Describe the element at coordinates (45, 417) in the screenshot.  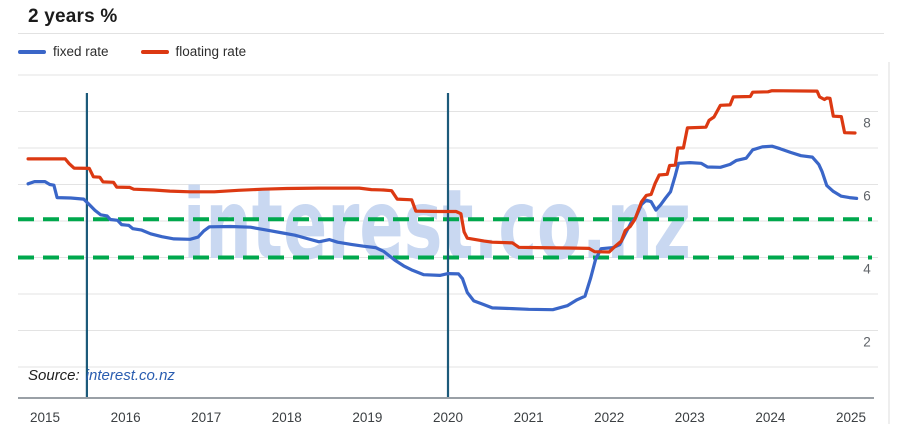
I see `svg-text: 2015` at that location.